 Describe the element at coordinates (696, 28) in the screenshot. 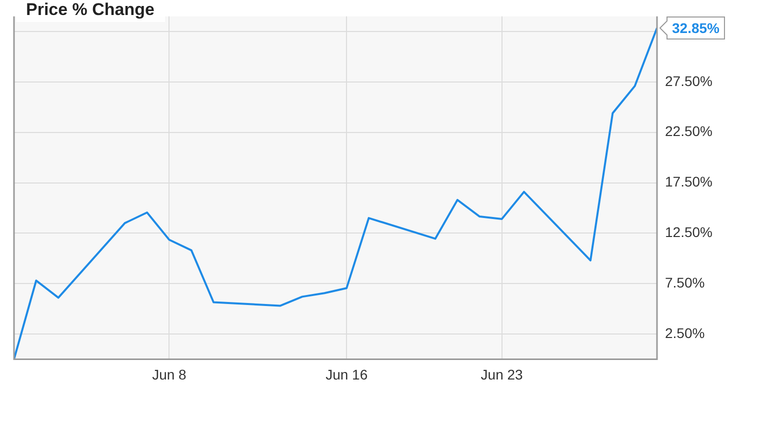

I see `annotation: 32.85%` at that location.